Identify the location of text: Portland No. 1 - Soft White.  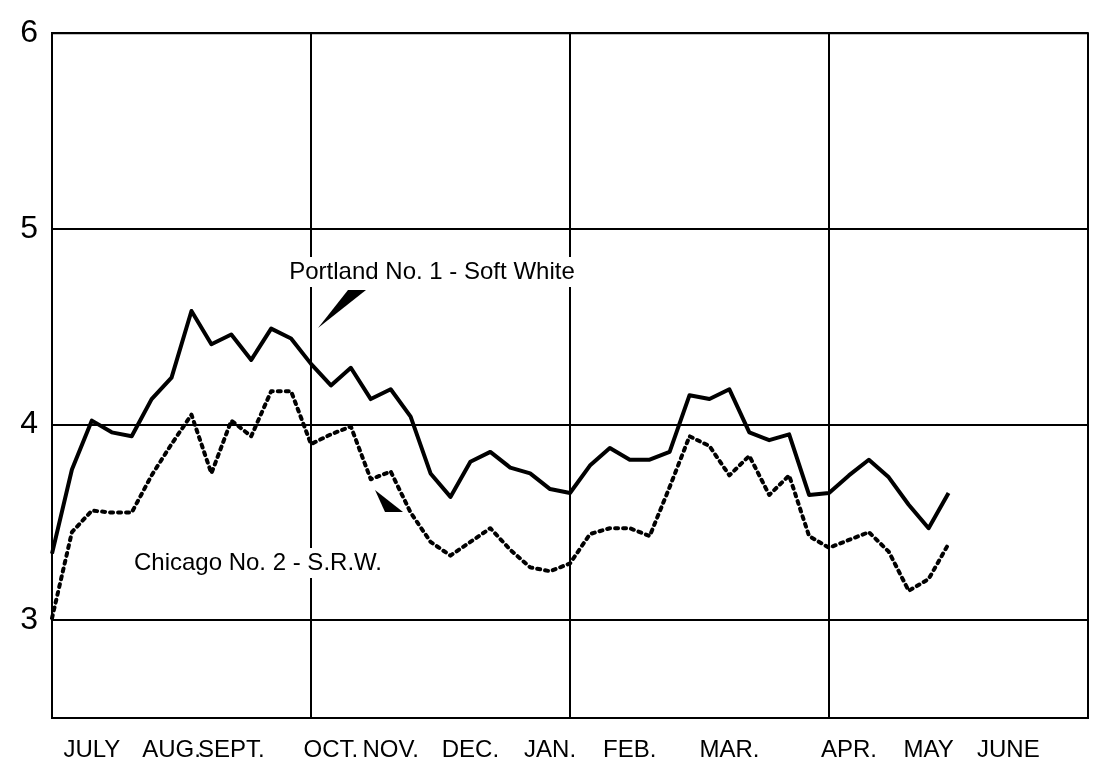
(432, 270).